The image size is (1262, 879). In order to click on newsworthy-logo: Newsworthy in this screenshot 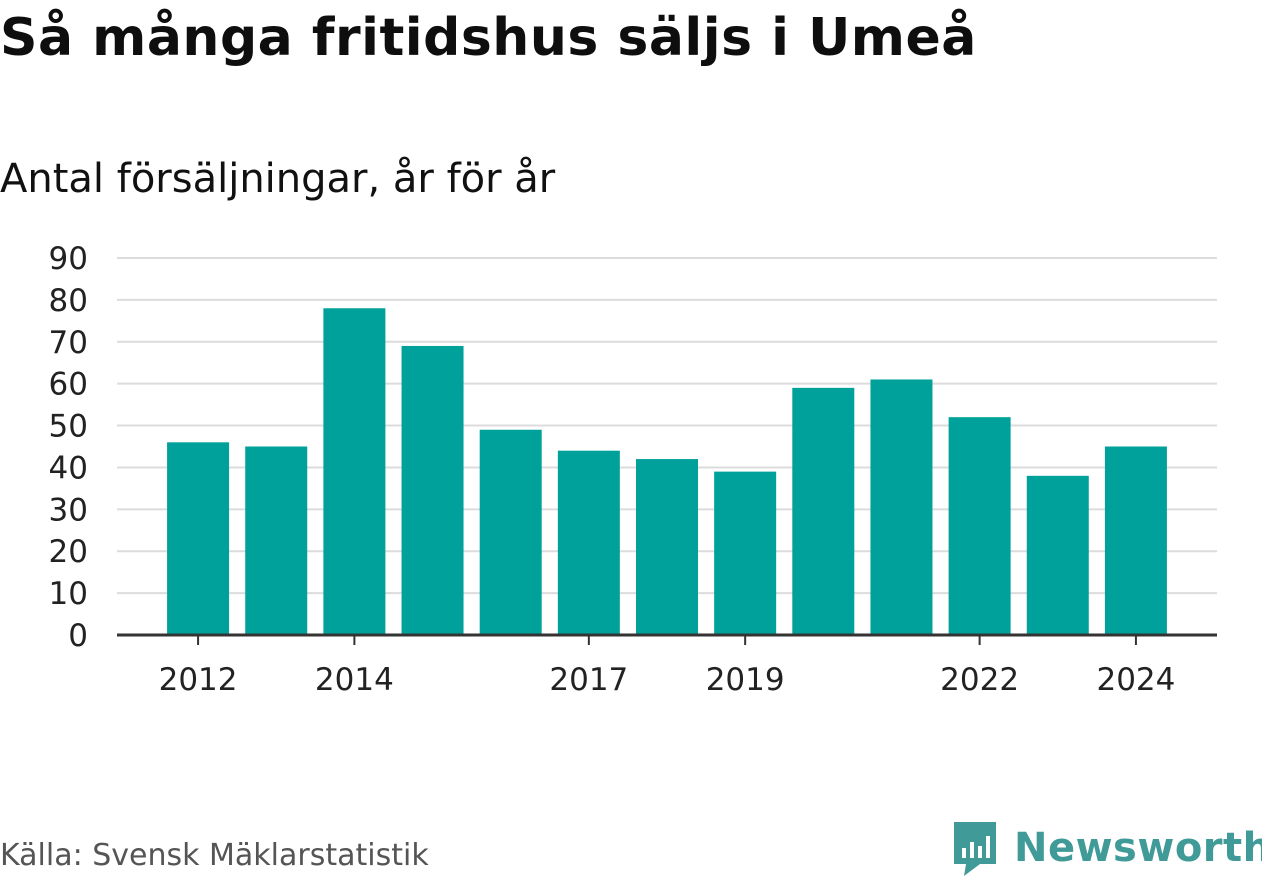, I will do `click(1106, 848)`.